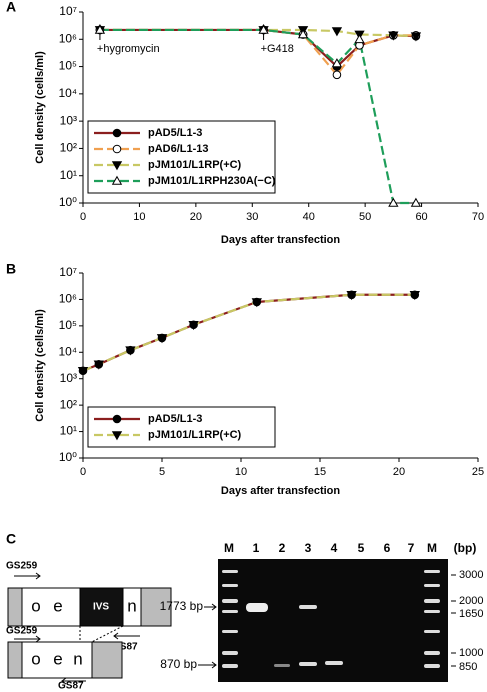  Describe the element at coordinates (453, 620) in the screenshot. I see `marker-ticks` at that location.